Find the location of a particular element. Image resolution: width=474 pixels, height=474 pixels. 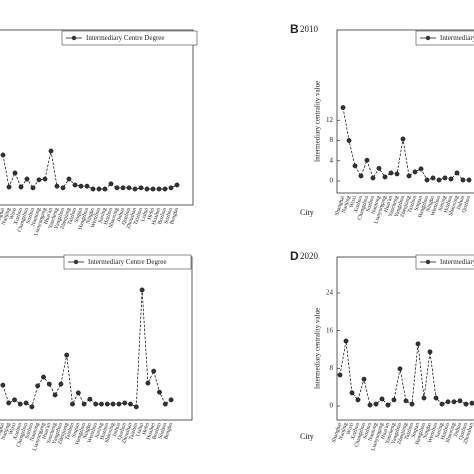

x-tick-label: Nantong is located at coordinates (374, 432).